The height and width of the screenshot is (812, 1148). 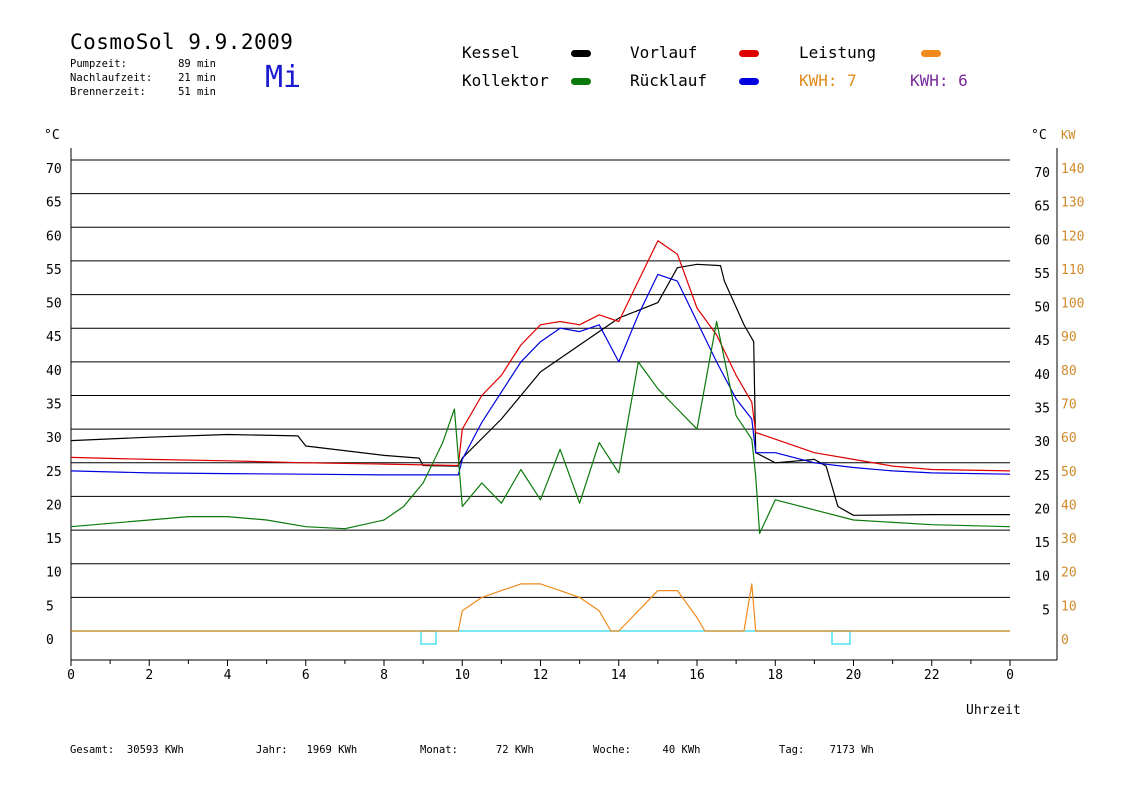 I want to click on y-right-c-tick-label: 15, so click(x=1042, y=543).